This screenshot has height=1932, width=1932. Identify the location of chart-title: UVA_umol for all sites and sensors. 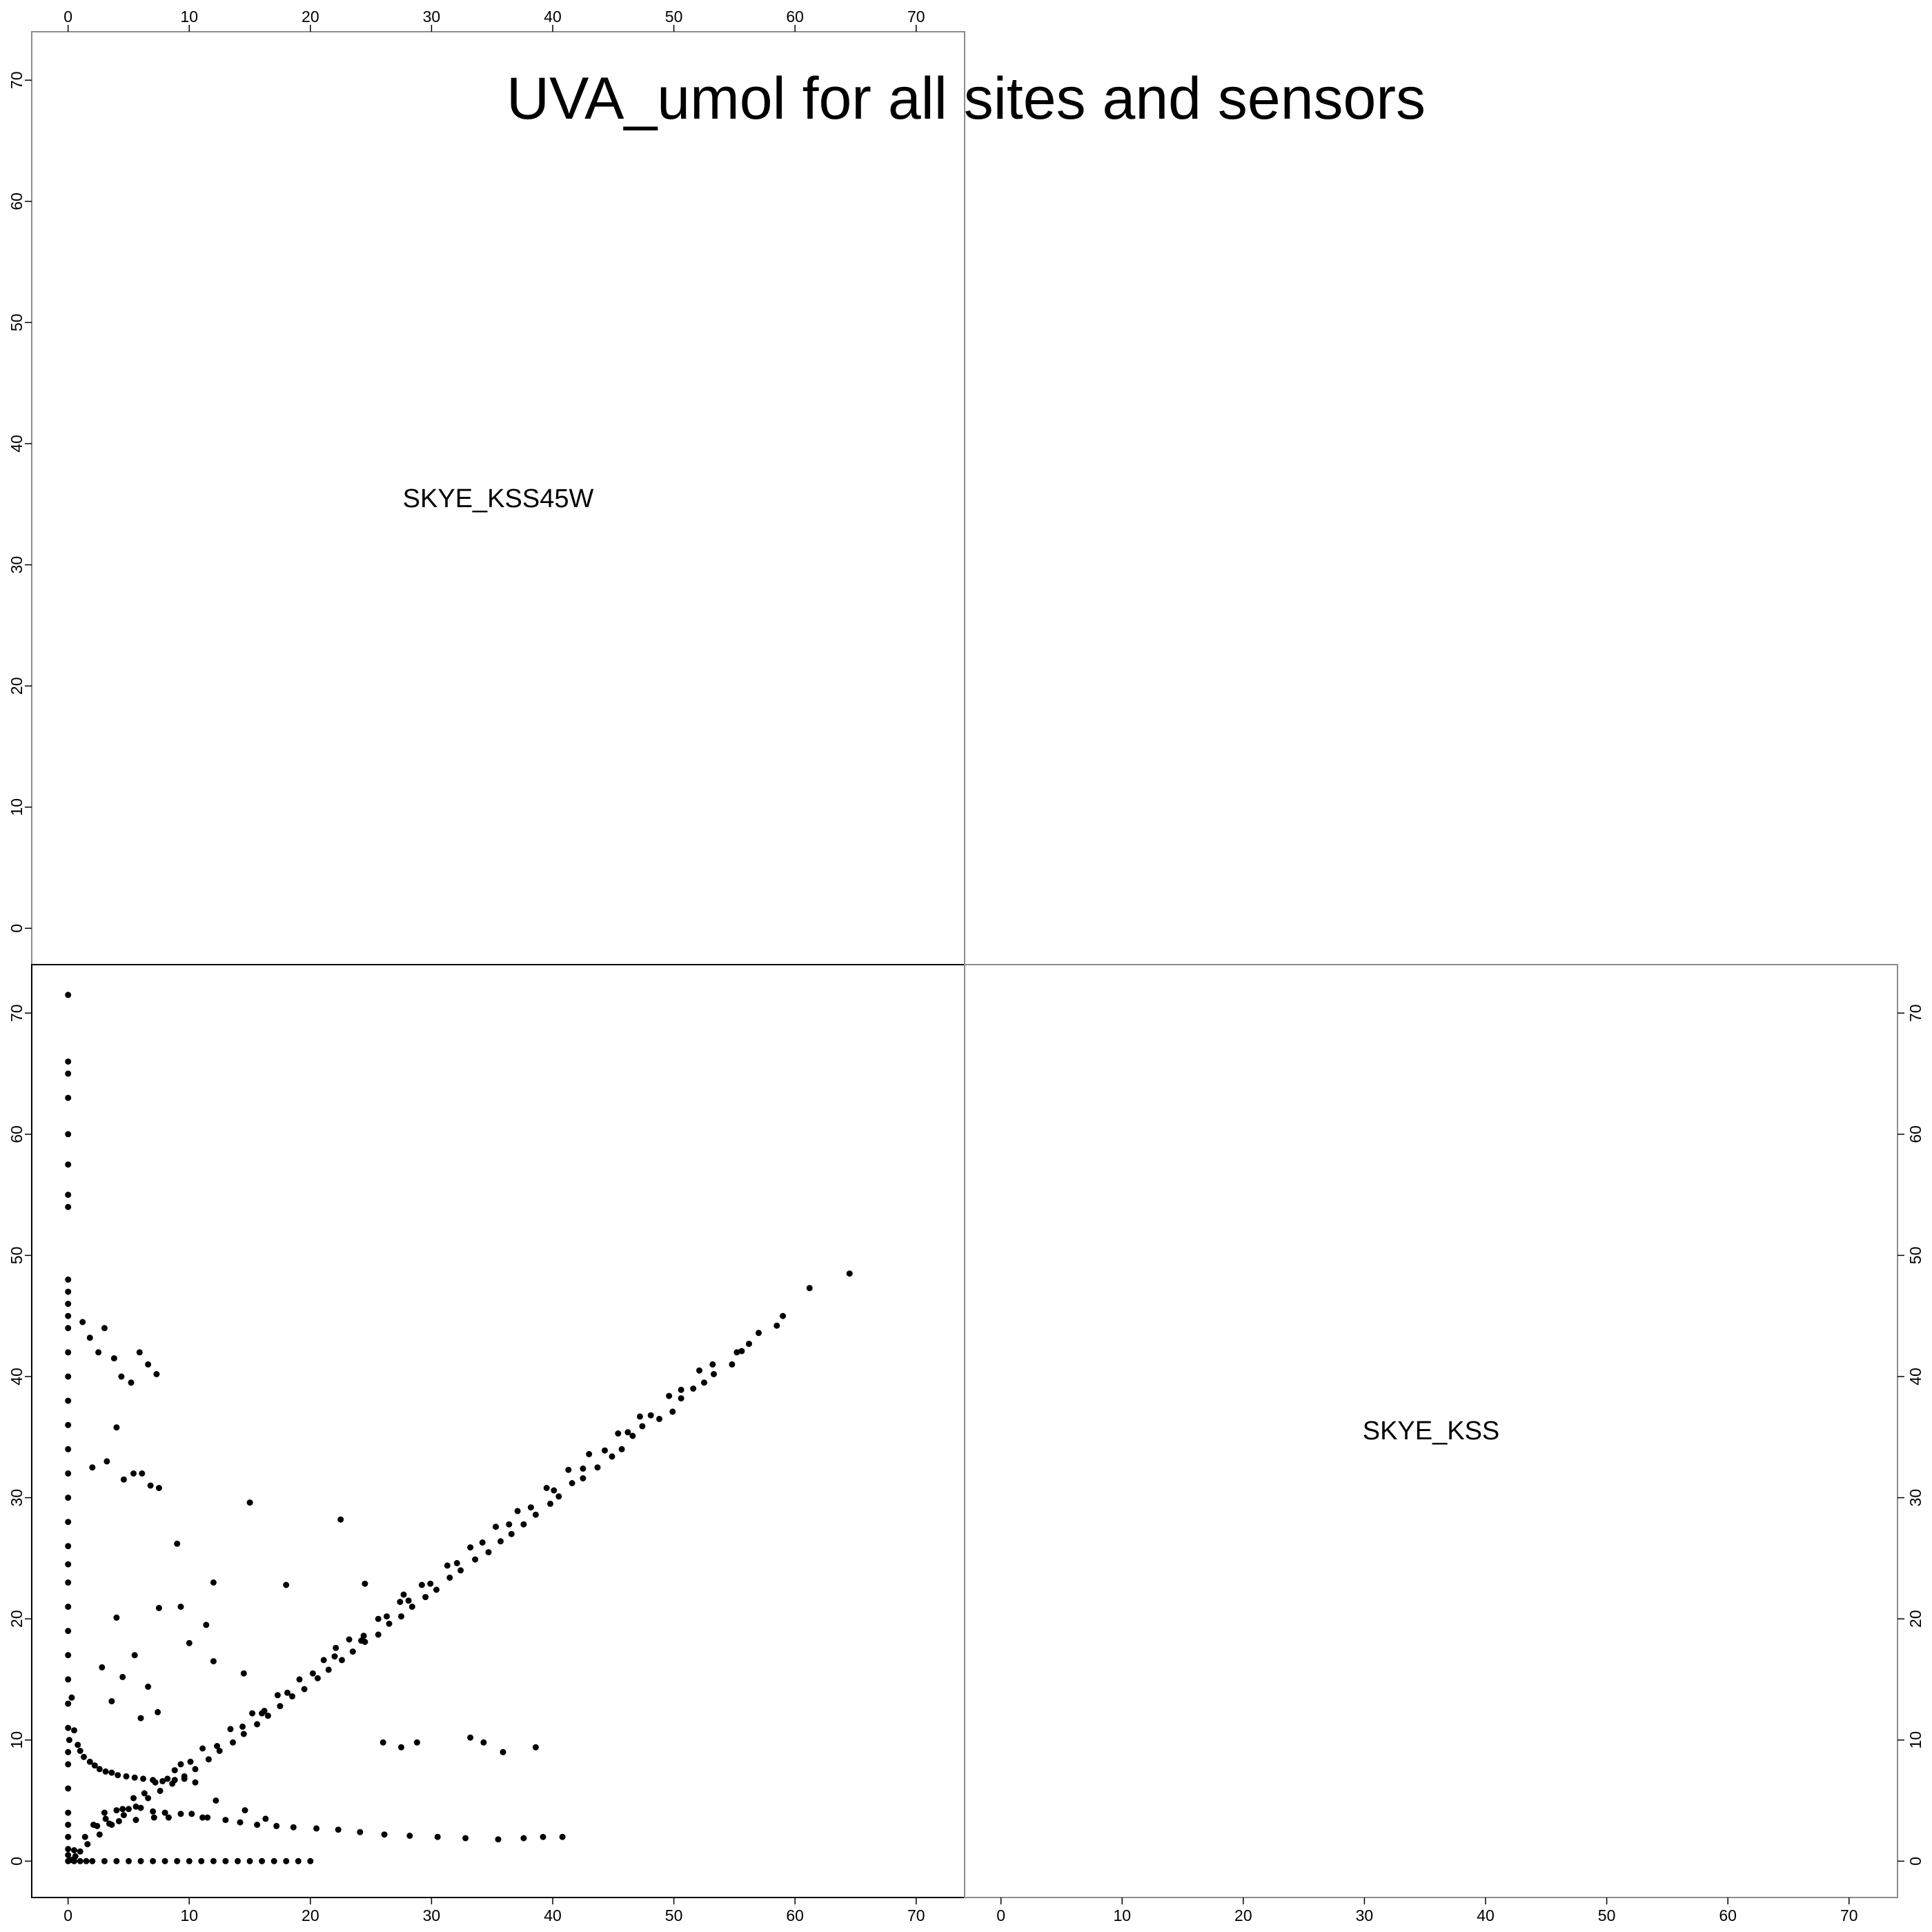
(966, 99).